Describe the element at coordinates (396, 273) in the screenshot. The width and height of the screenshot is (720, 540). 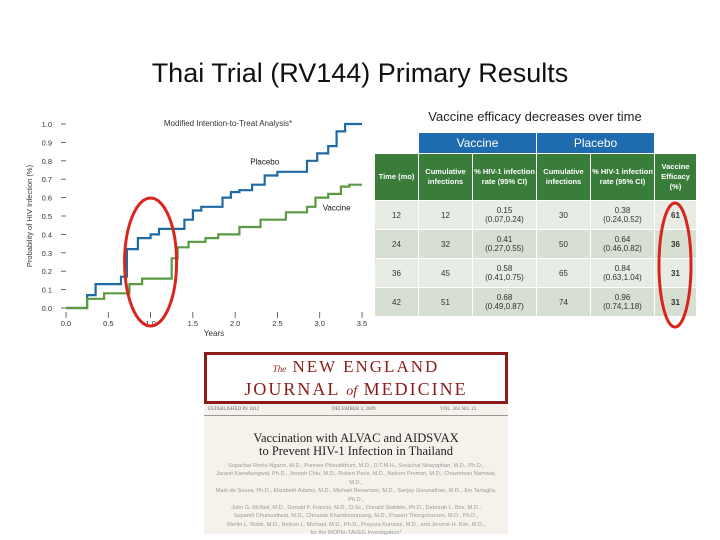
I see `table-cell: 36` at that location.